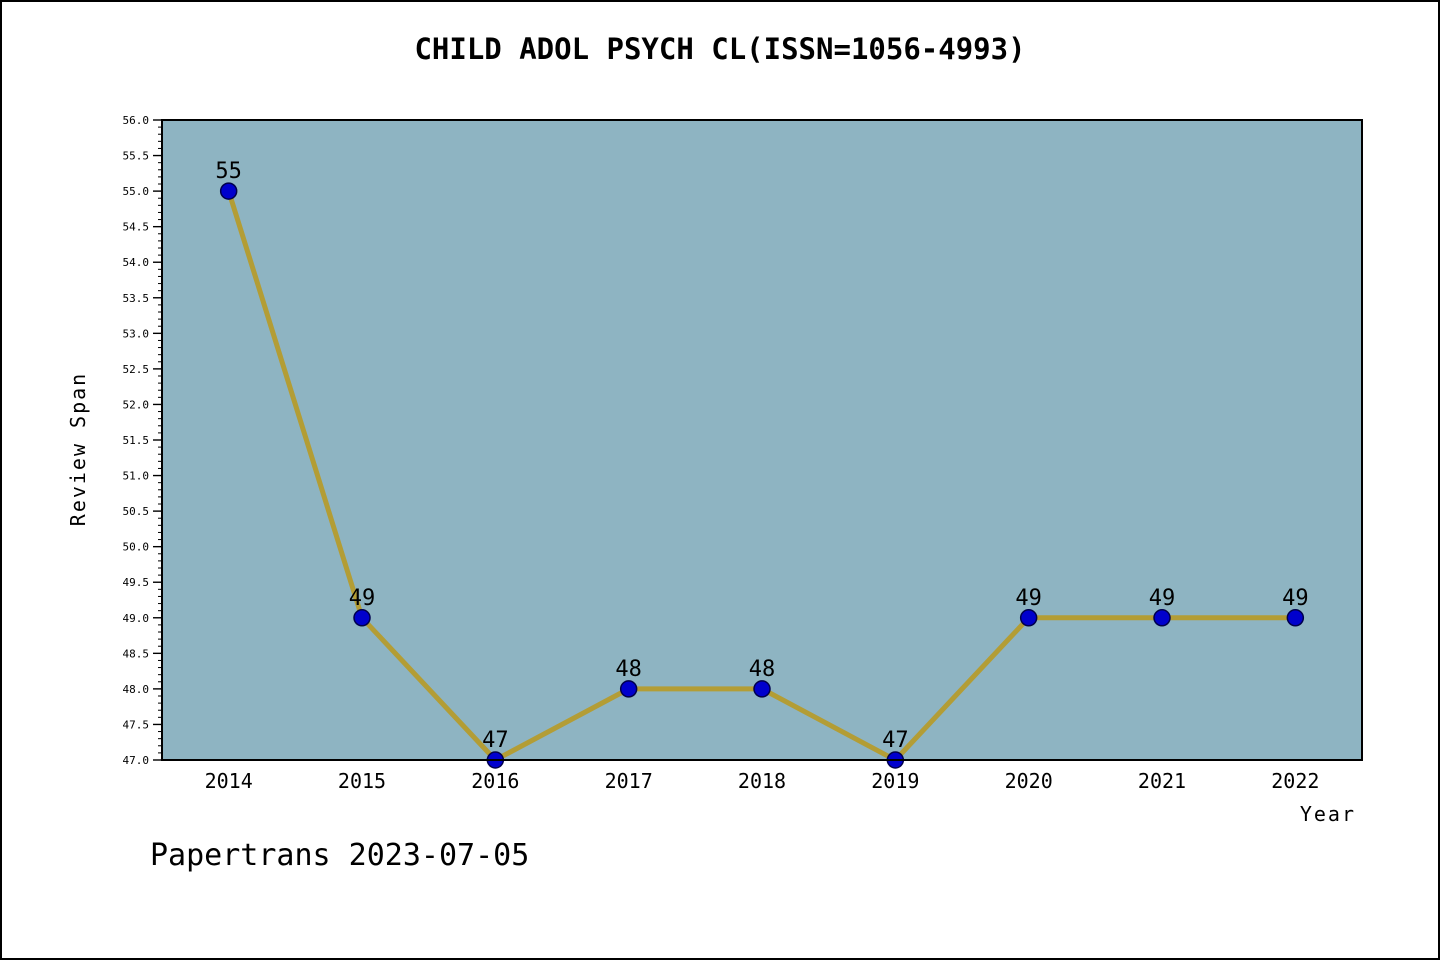 This screenshot has width=1440, height=960. What do you see at coordinates (229, 781) in the screenshot?
I see `x-tick-label: 2014` at bounding box center [229, 781].